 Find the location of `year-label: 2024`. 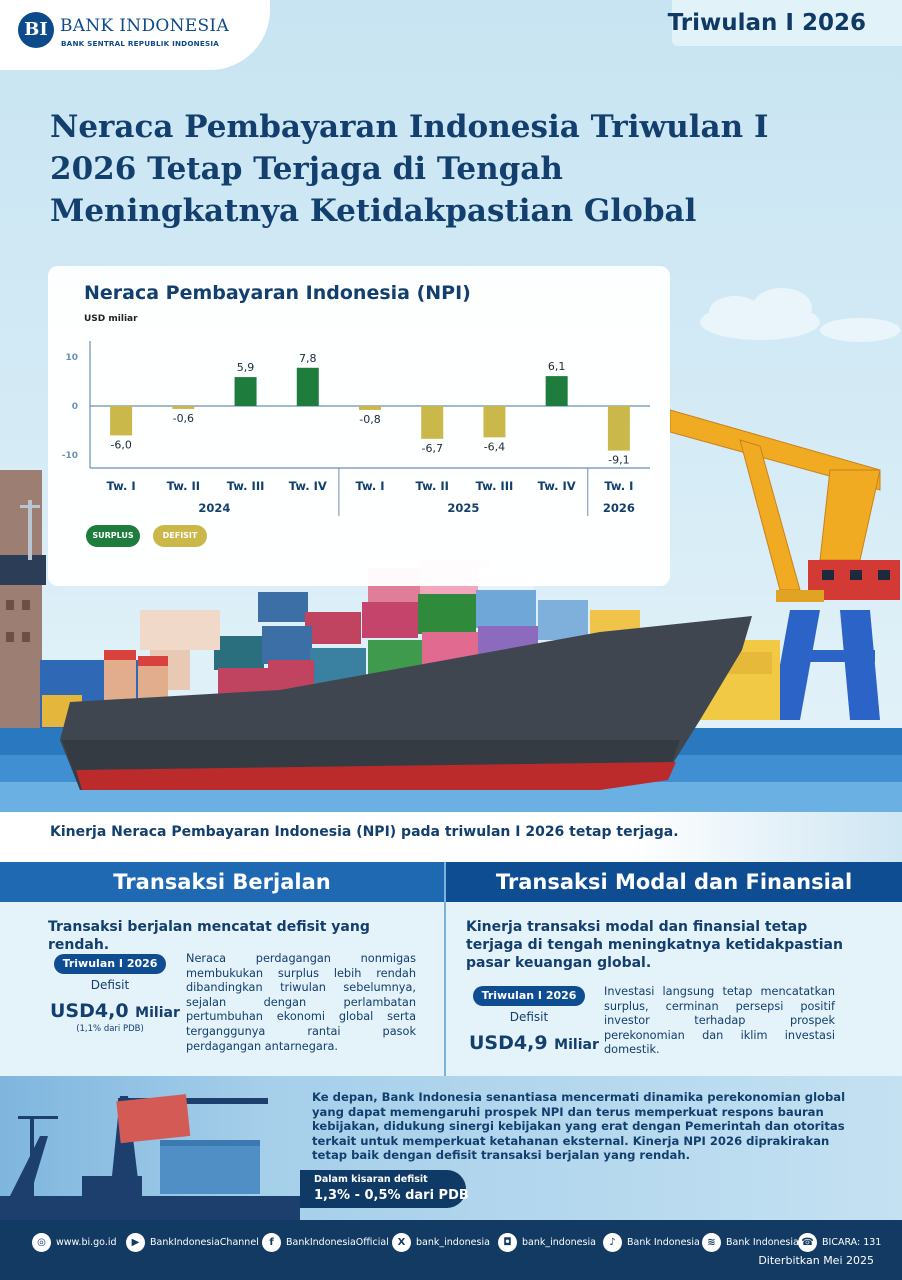

year-label: 2024 is located at coordinates (214, 508).